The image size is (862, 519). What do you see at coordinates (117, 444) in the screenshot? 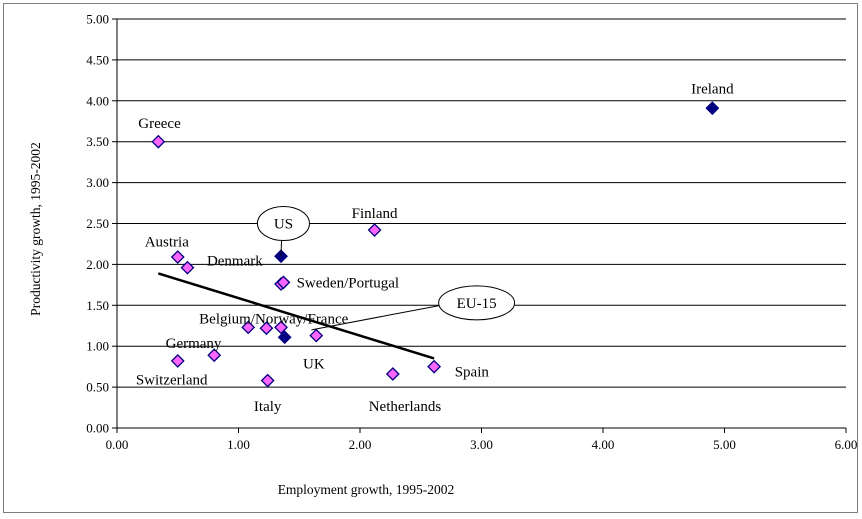
I see `x-tick-label: 0.00` at bounding box center [117, 444].